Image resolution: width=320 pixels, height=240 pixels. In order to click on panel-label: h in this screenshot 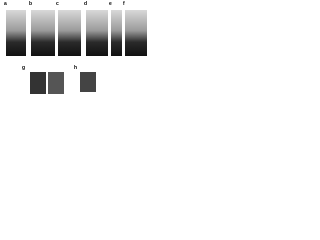, I will do `click(75, 68)`.